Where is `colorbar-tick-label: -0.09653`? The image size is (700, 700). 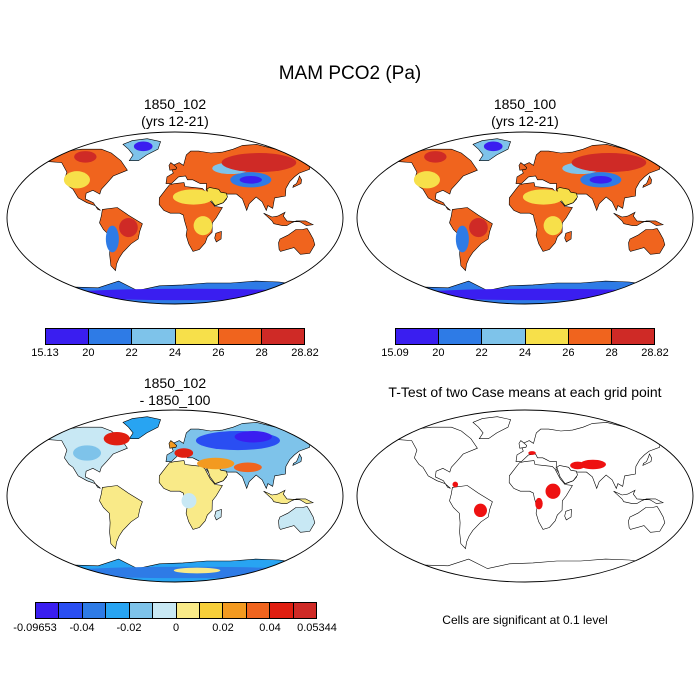
colorbar-tick-label: -0.09653 is located at coordinates (35, 628).